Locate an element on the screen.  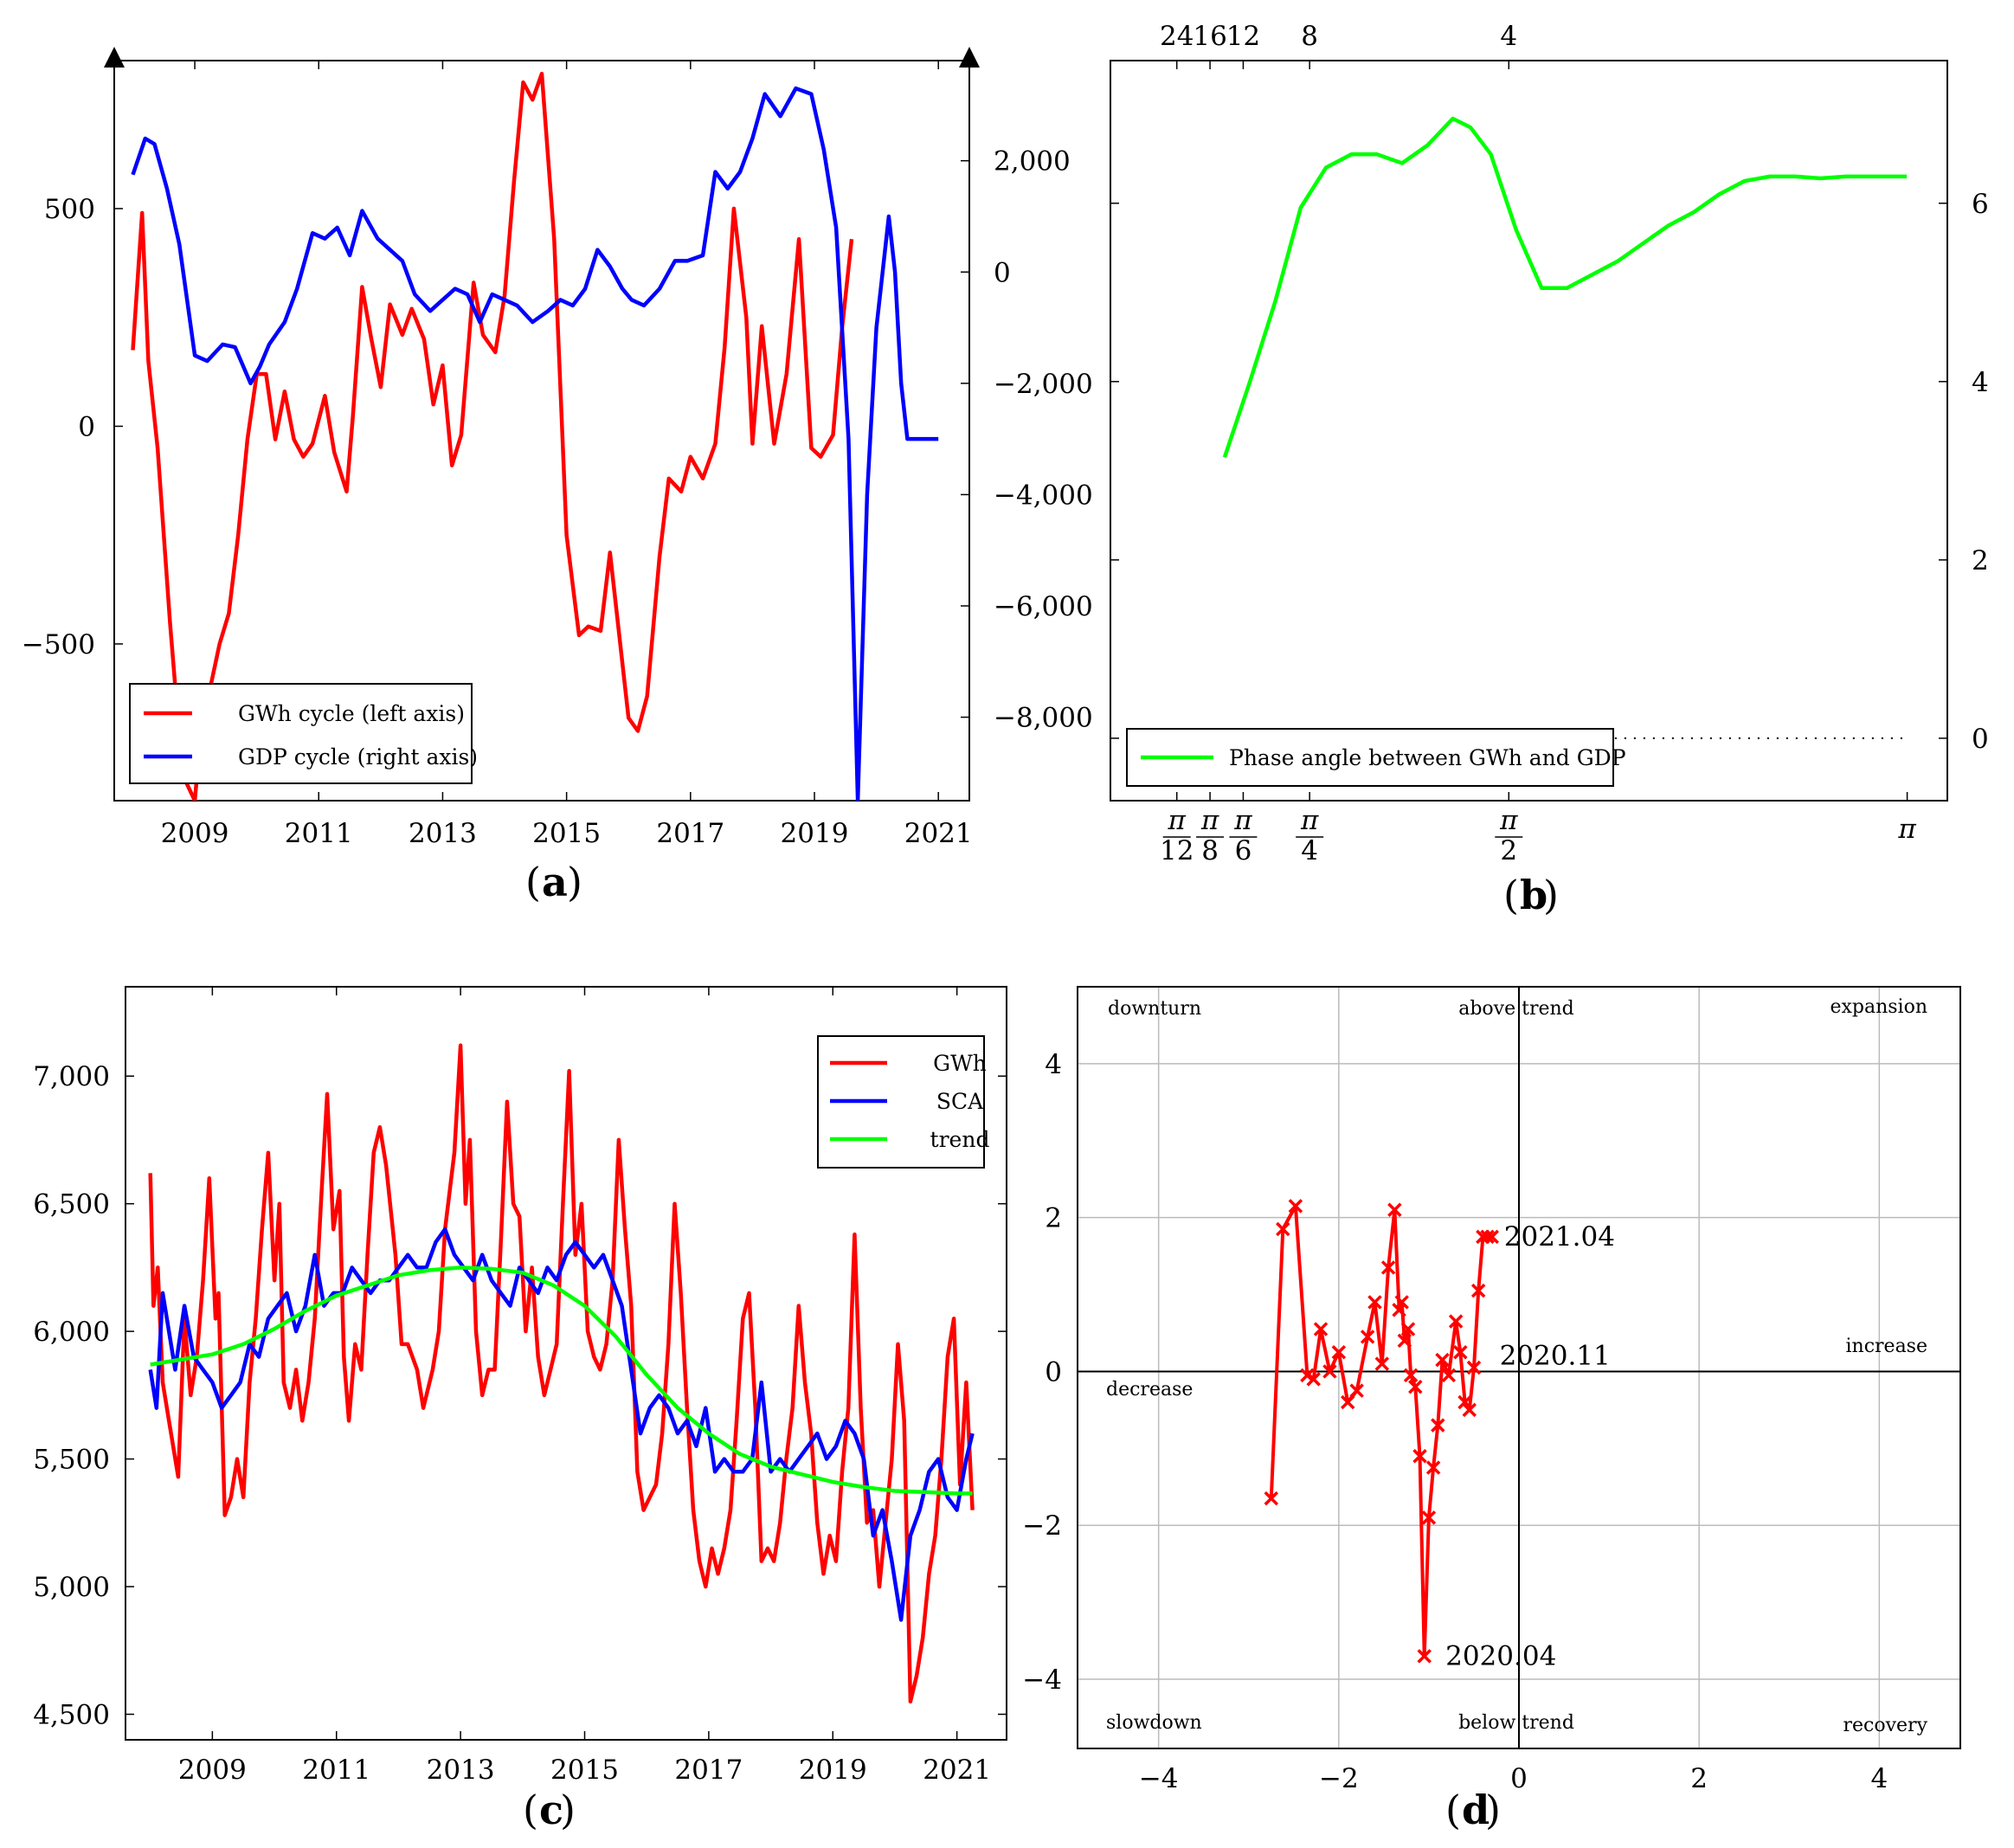
x-tick-label: 0 is located at coordinates (1519, 1778).